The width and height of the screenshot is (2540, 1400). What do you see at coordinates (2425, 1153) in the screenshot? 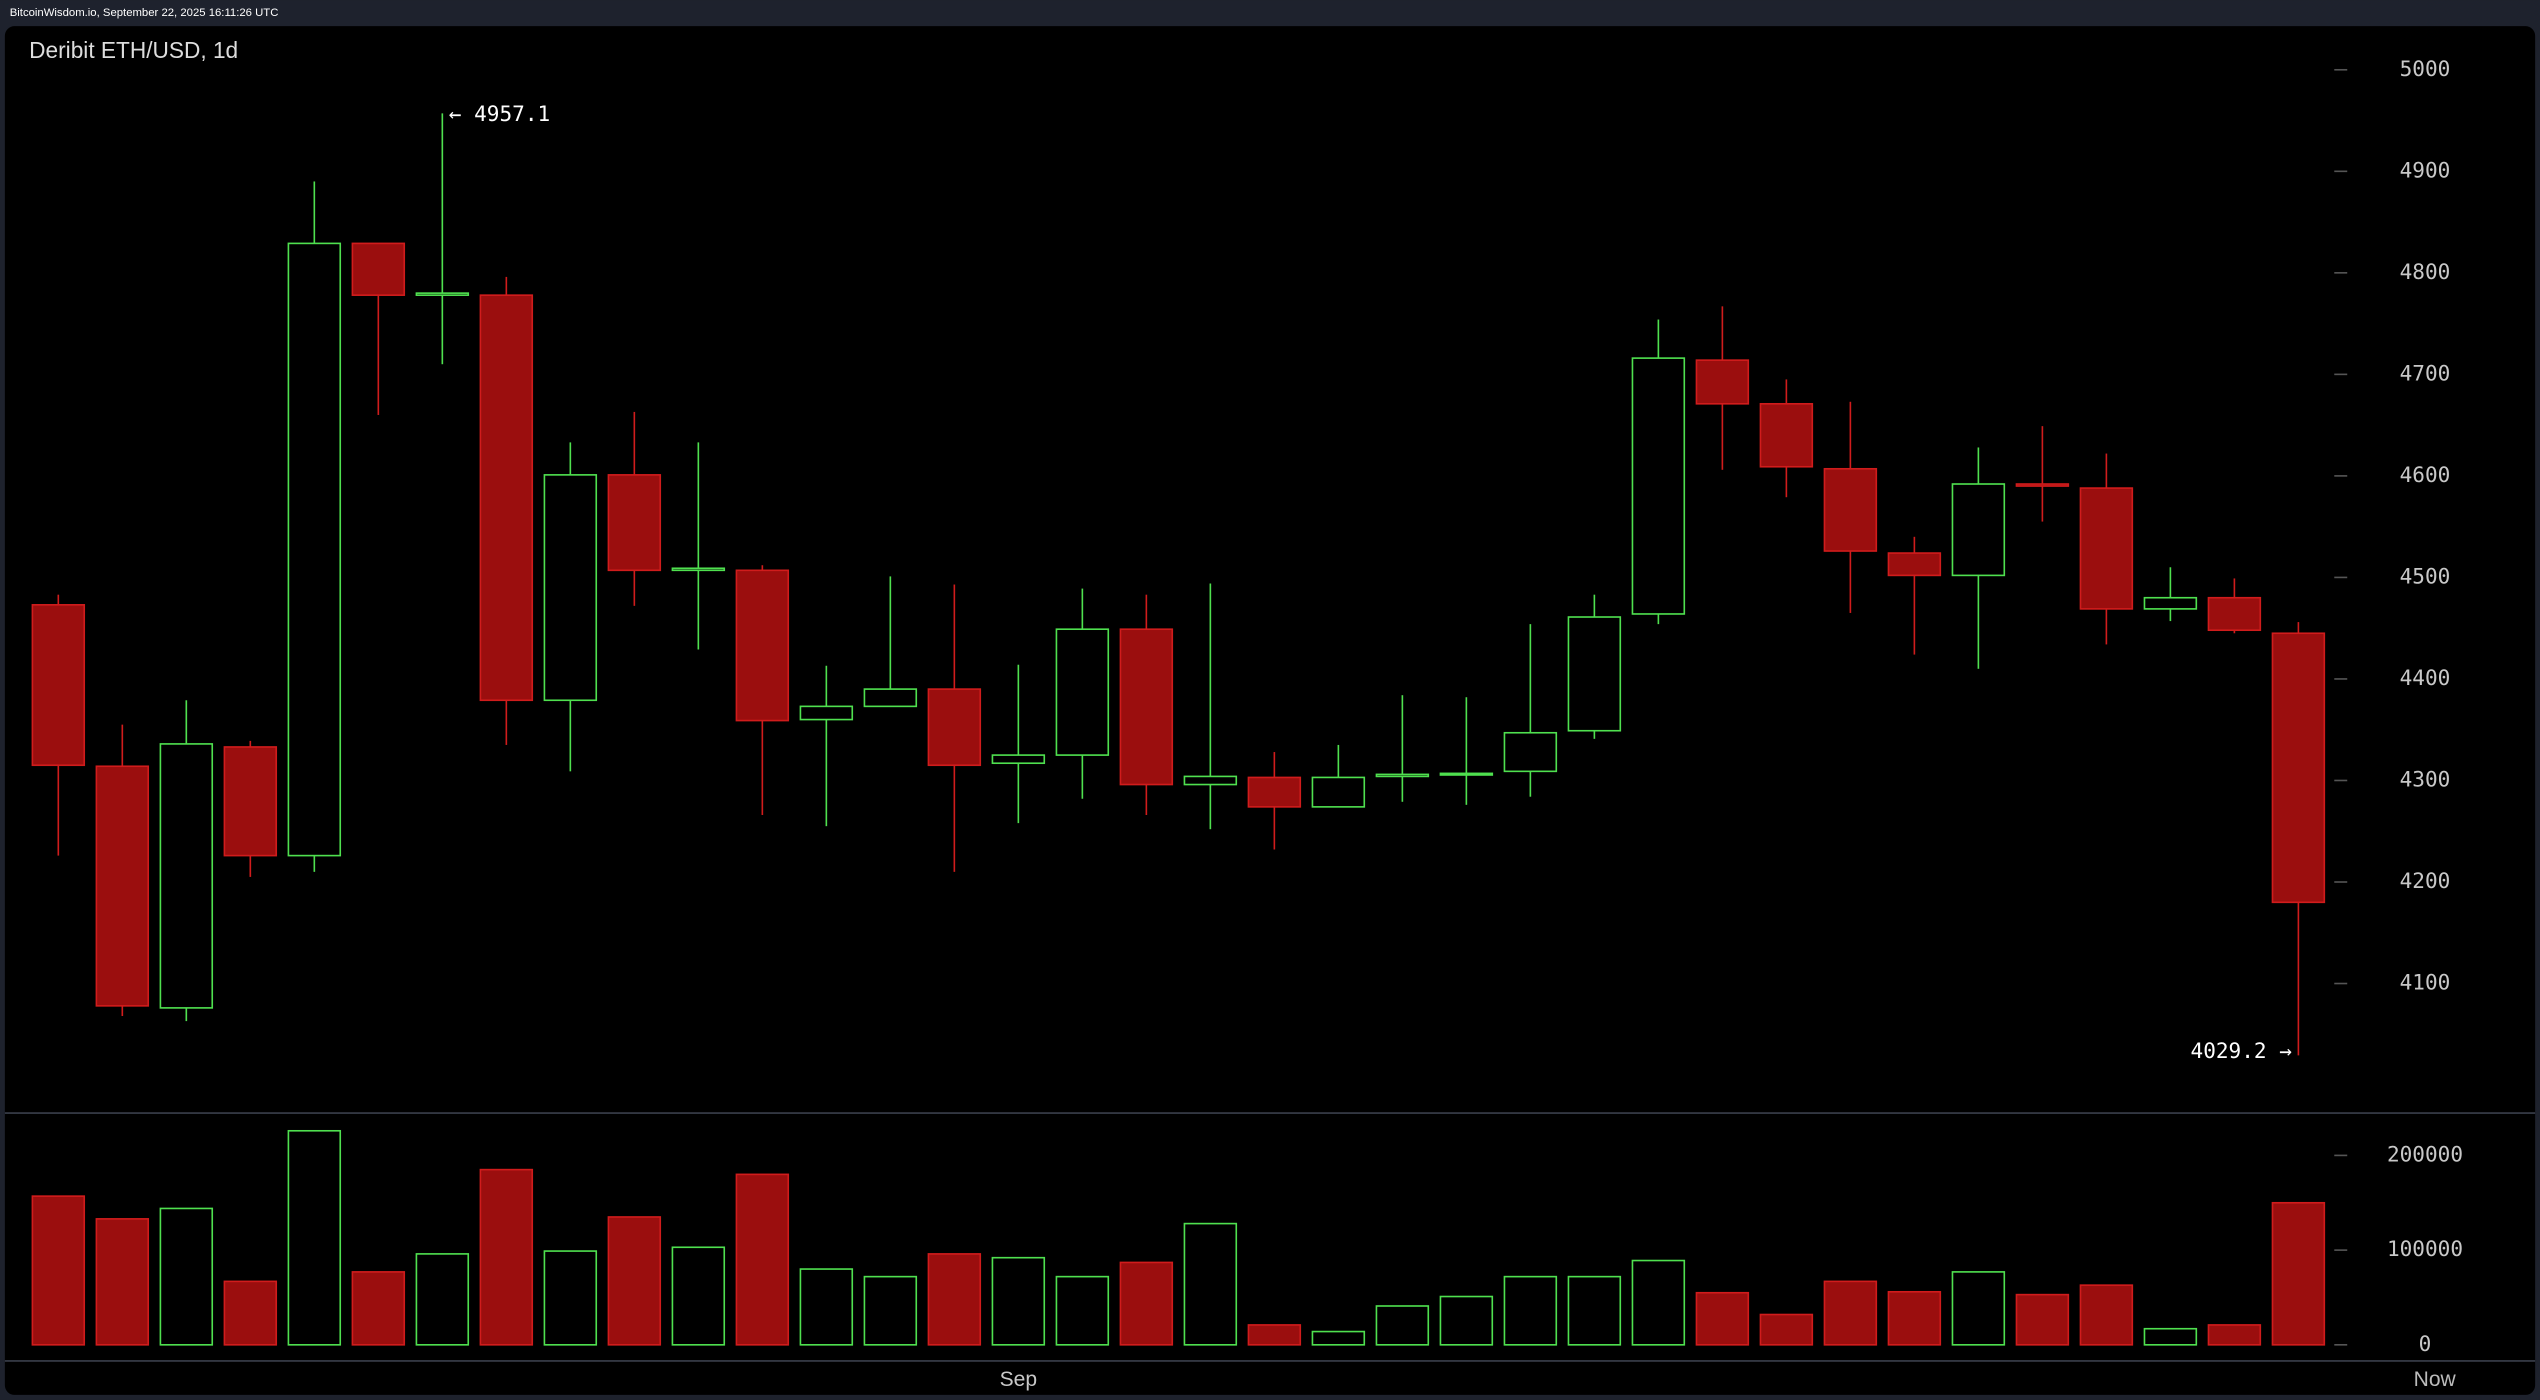
I see `y-tick-label: 200000` at bounding box center [2425, 1153].